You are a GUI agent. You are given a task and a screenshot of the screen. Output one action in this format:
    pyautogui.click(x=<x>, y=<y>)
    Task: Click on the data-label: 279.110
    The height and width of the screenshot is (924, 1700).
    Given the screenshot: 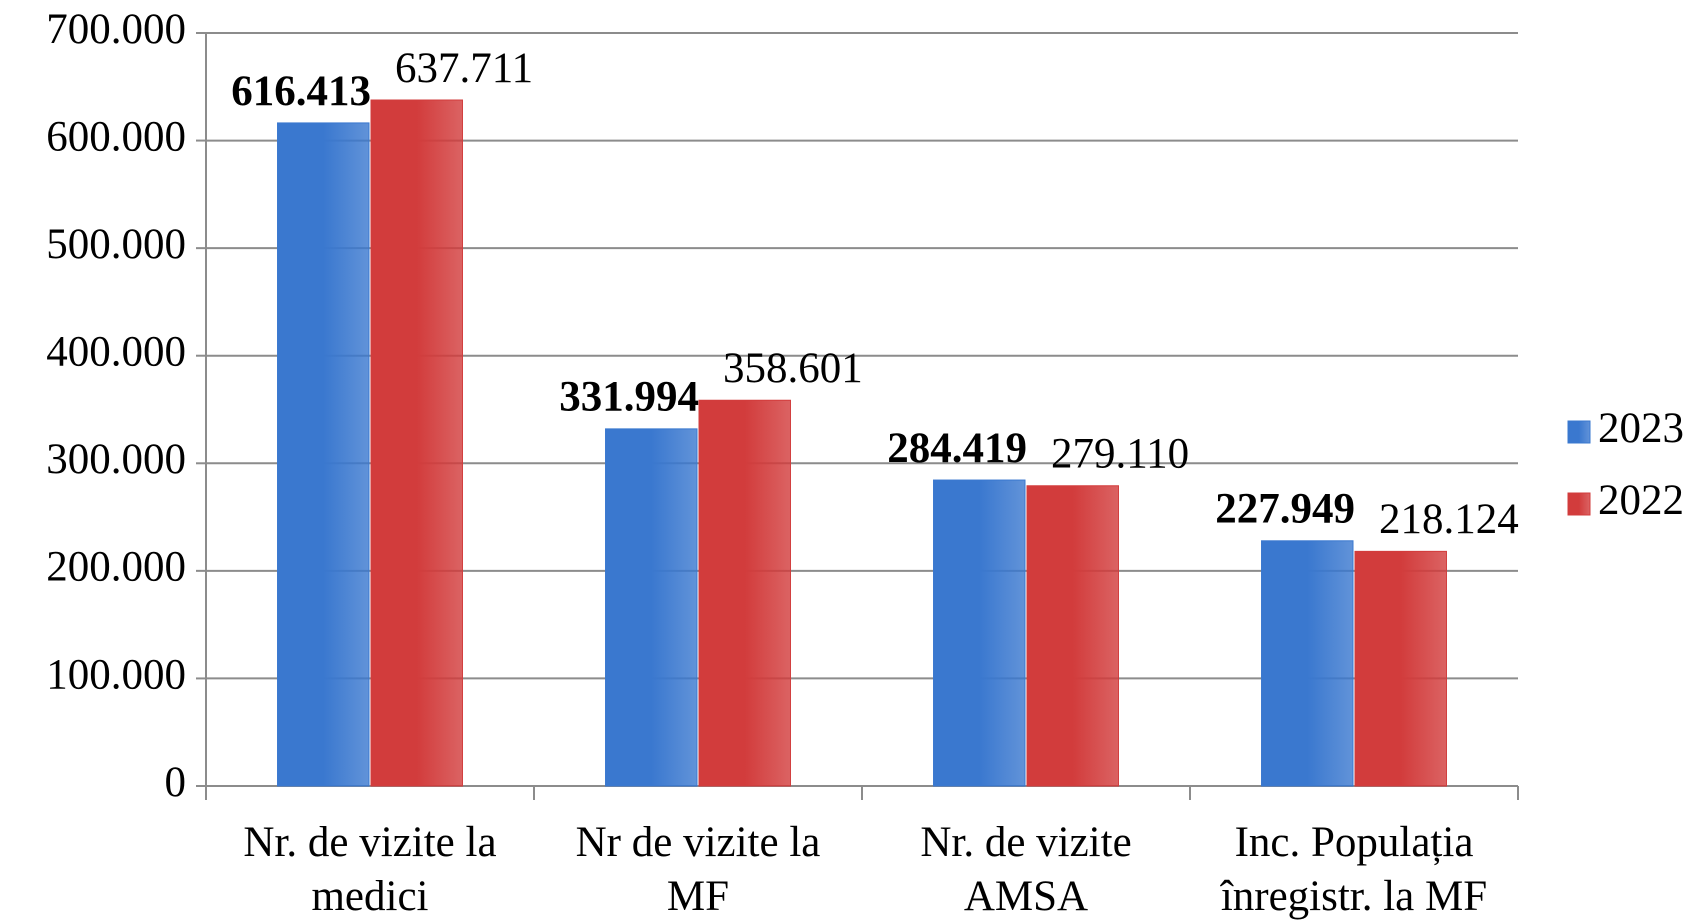 What is the action you would take?
    pyautogui.click(x=1120, y=454)
    